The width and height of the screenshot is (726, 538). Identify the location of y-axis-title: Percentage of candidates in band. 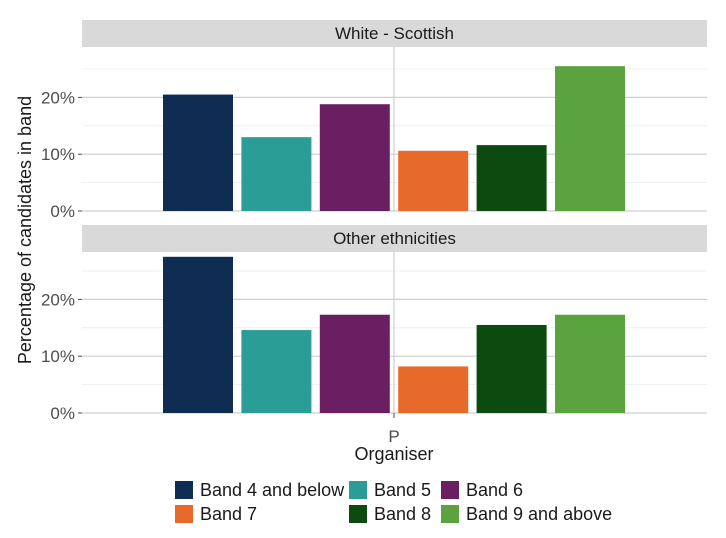
(25, 230).